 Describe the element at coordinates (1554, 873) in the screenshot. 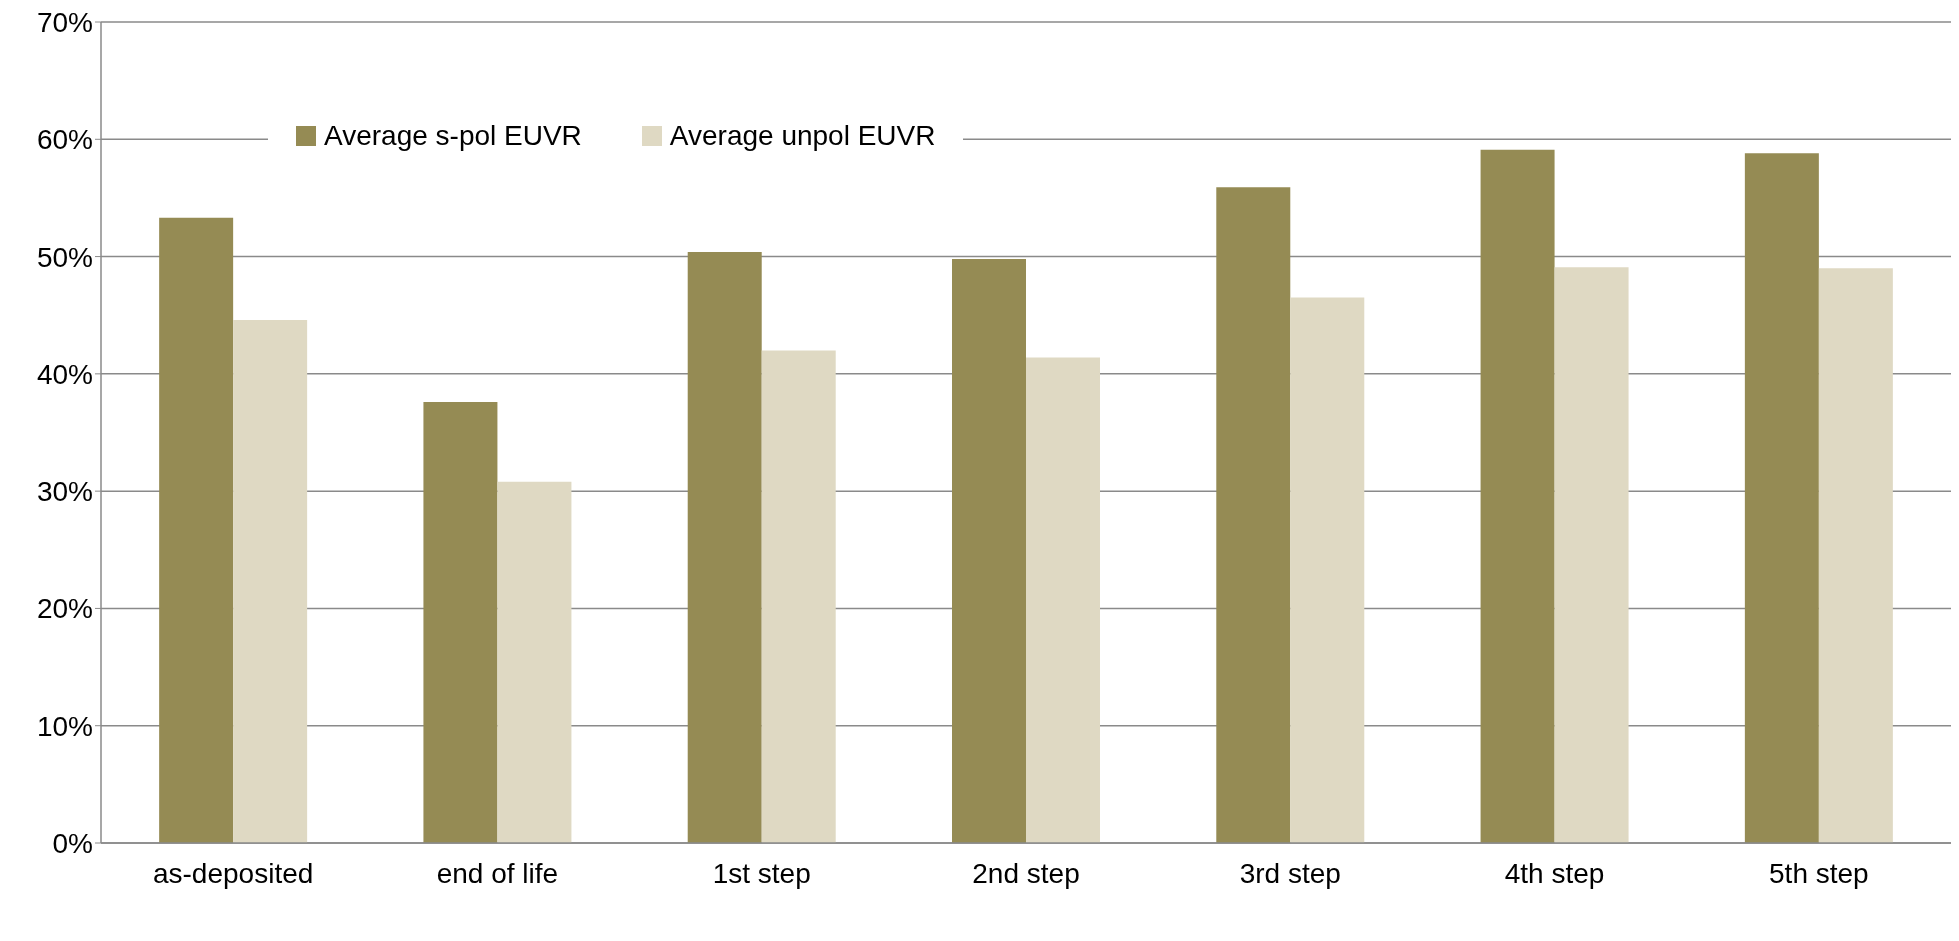

I see `x-tick-label: 4th step` at that location.